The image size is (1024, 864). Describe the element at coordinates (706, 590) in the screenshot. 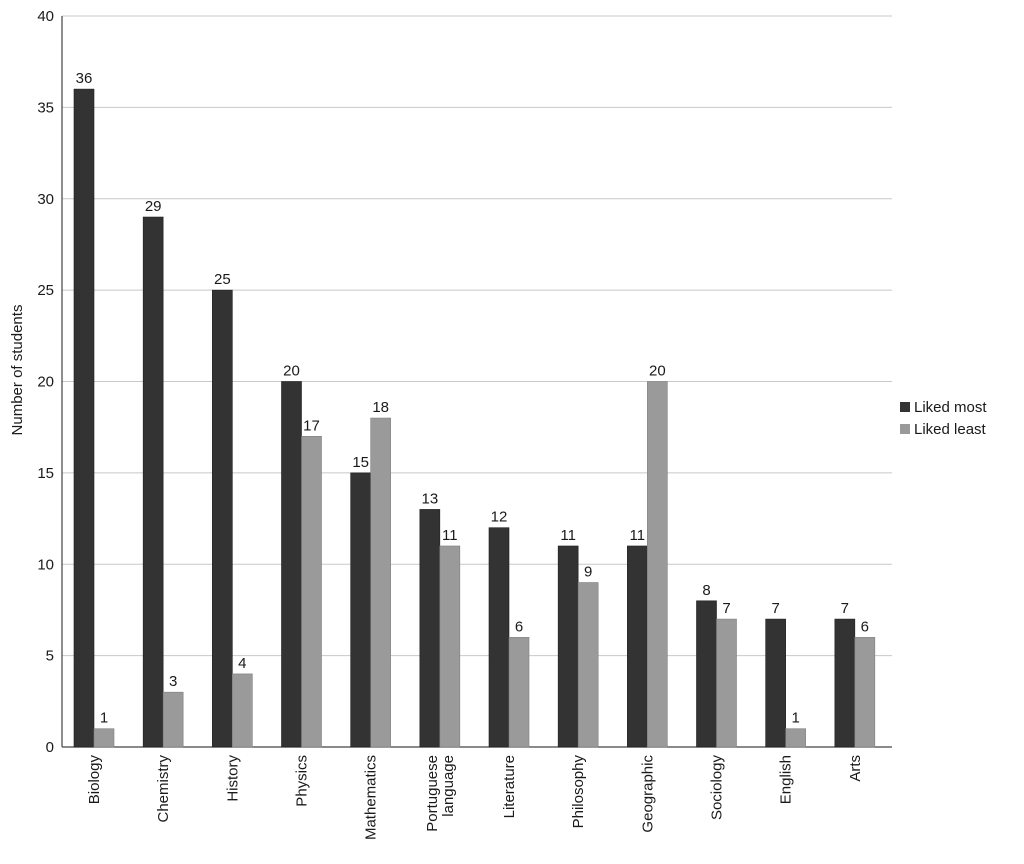

I see `data-label: 8` at that location.